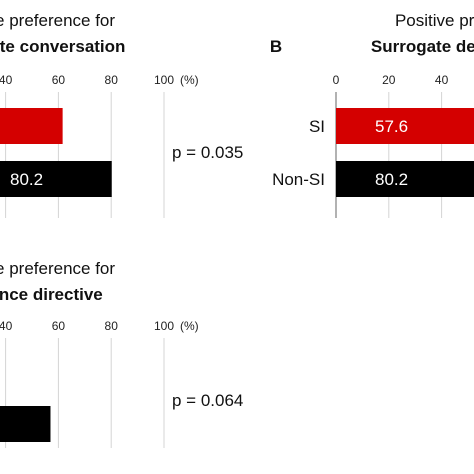 This screenshot has height=474, width=474. What do you see at coordinates (51, 294) in the screenshot?
I see `chart-subtitle: Advance directive` at bounding box center [51, 294].